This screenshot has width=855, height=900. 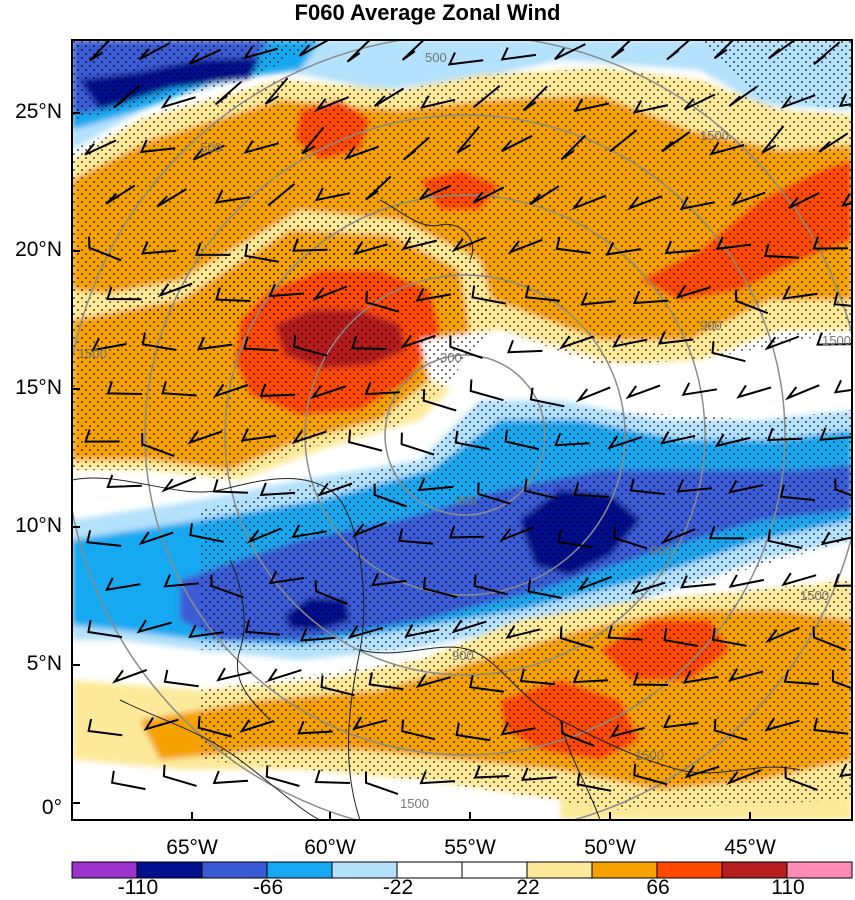 I want to click on colorbar, so click(x=462, y=870).